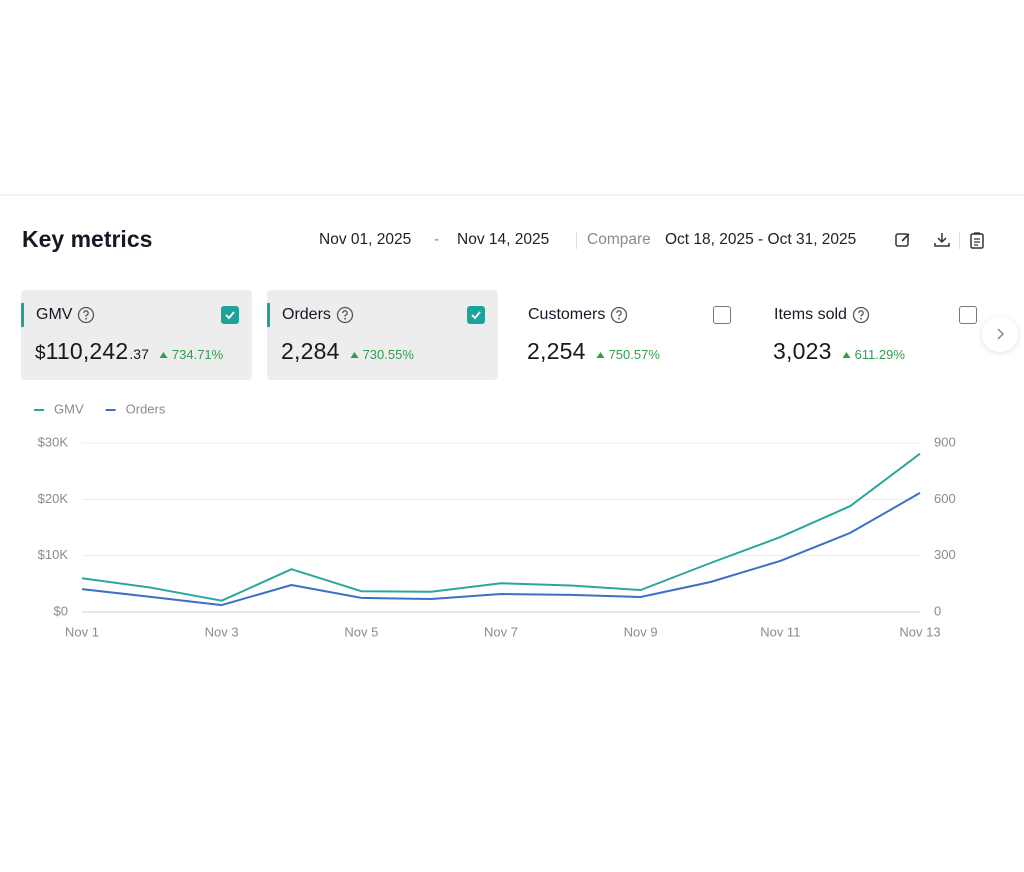  What do you see at coordinates (136, 335) in the screenshot?
I see `metric-card: GMV $110,242.37 734.71%` at bounding box center [136, 335].